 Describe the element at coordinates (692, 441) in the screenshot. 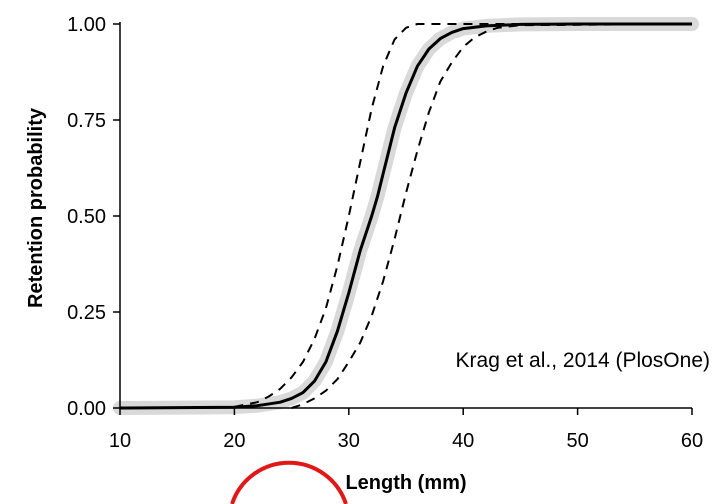

I see `x-tick-label: 60` at that location.